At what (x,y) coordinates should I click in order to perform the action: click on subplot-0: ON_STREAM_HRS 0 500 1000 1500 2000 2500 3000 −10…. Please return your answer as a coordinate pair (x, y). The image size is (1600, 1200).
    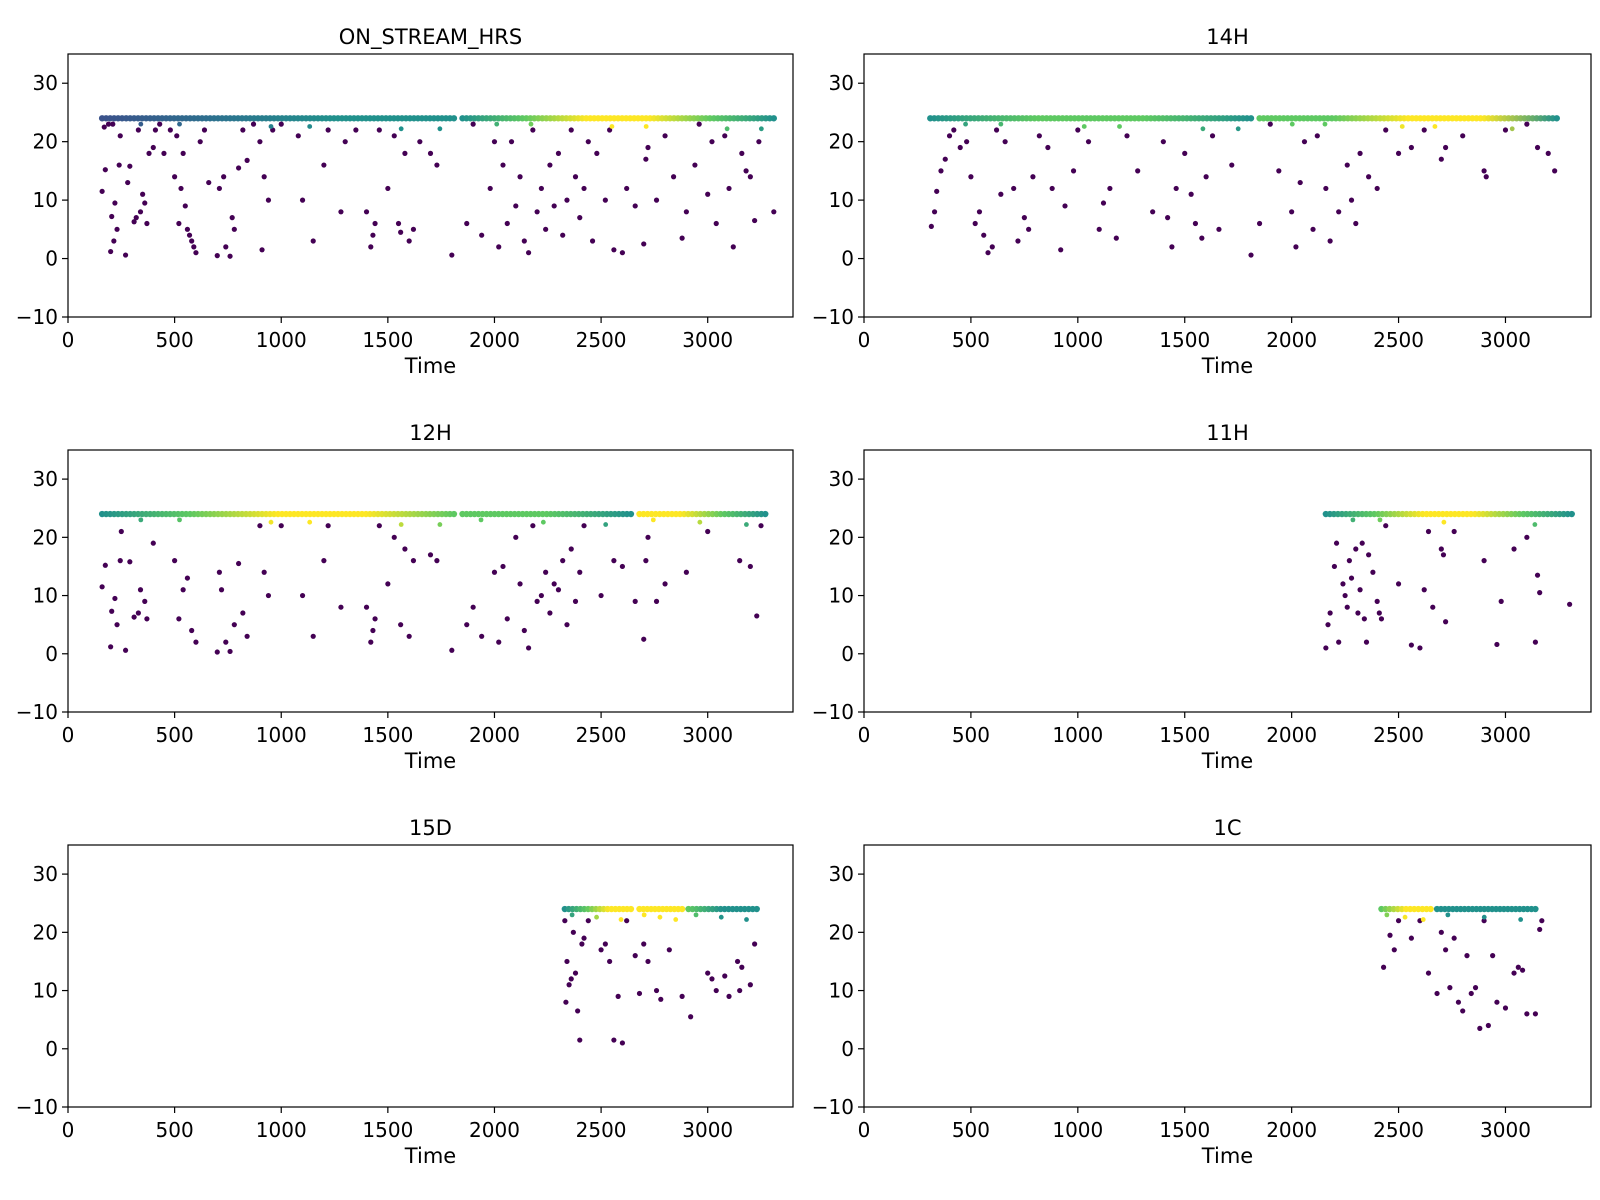
    Looking at the image, I should click on (405, 201).